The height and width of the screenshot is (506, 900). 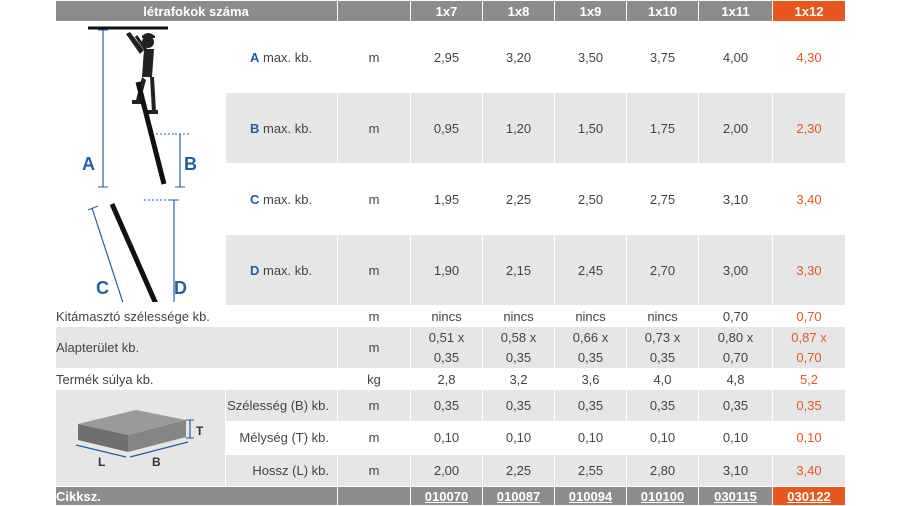 What do you see at coordinates (735, 470) in the screenshot?
I see `row-pack-length-val: 3,10` at bounding box center [735, 470].